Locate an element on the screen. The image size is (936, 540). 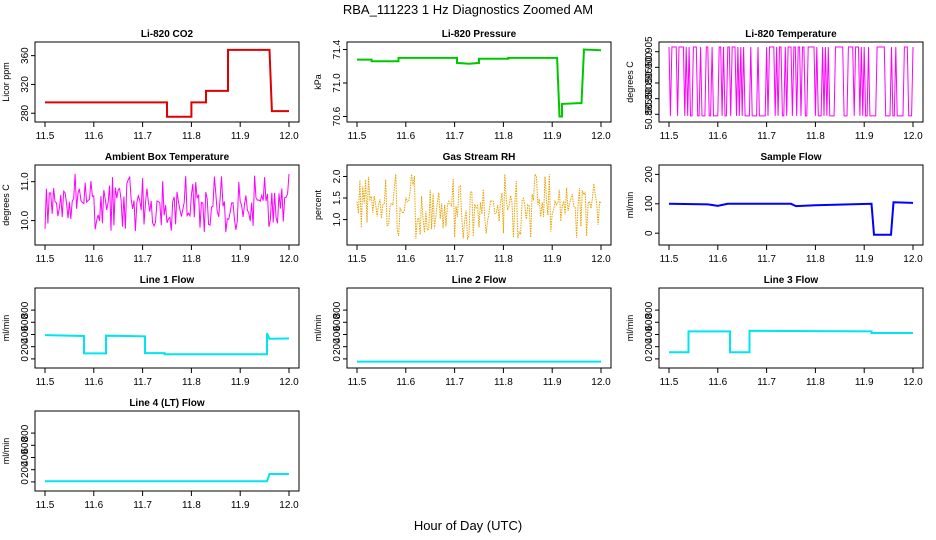
panel-title: Gas Stream RH is located at coordinates (479, 157).